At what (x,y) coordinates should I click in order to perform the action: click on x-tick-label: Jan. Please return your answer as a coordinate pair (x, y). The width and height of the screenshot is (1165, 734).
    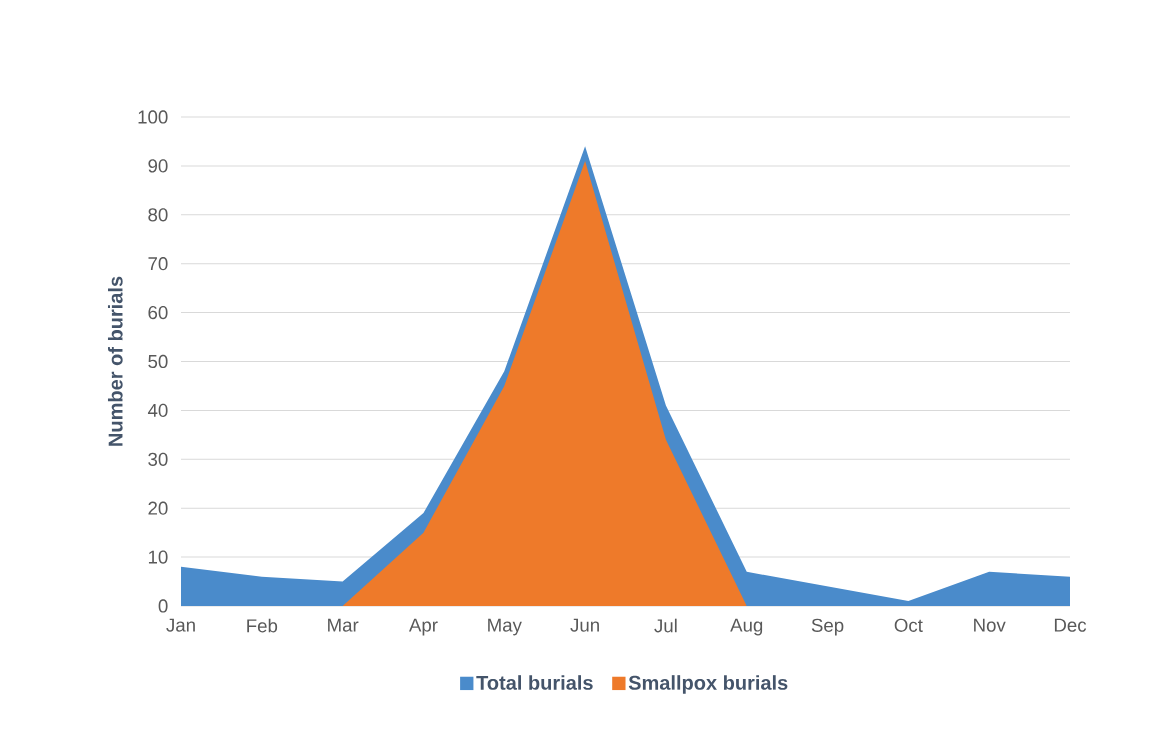
    Looking at the image, I should click on (180, 625).